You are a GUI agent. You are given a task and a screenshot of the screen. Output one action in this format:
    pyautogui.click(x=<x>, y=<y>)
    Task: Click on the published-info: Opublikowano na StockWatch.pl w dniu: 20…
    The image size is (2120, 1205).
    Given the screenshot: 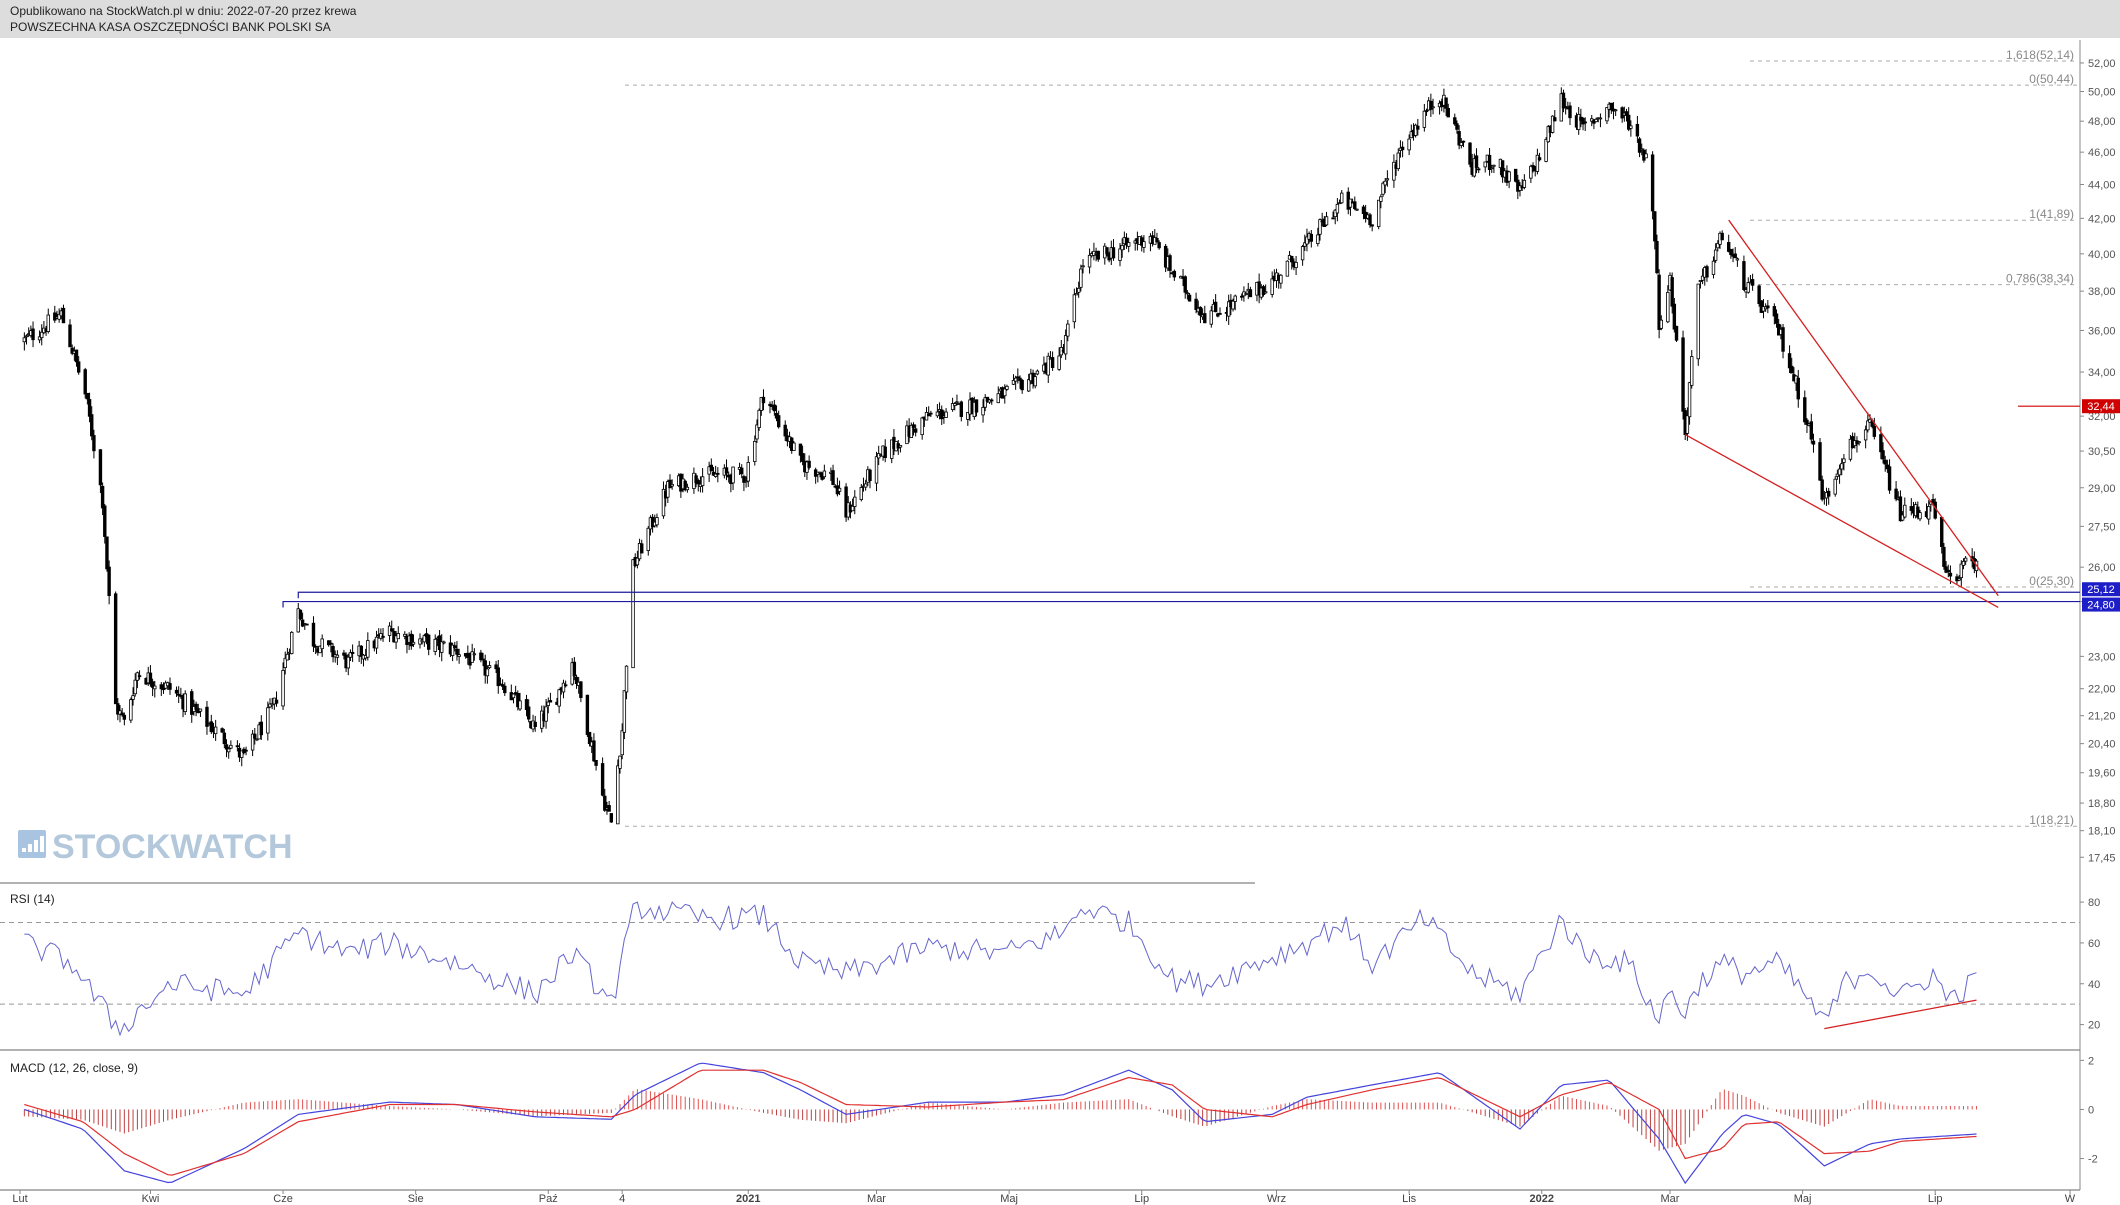 What is the action you would take?
    pyautogui.click(x=183, y=11)
    